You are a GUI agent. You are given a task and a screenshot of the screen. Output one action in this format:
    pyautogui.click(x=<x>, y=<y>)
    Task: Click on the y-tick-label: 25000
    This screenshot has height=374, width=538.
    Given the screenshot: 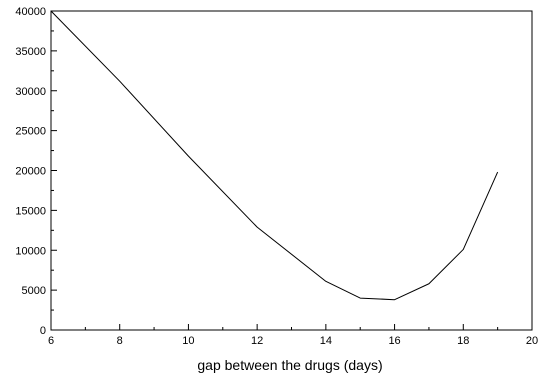 What is the action you would take?
    pyautogui.click(x=30, y=132)
    